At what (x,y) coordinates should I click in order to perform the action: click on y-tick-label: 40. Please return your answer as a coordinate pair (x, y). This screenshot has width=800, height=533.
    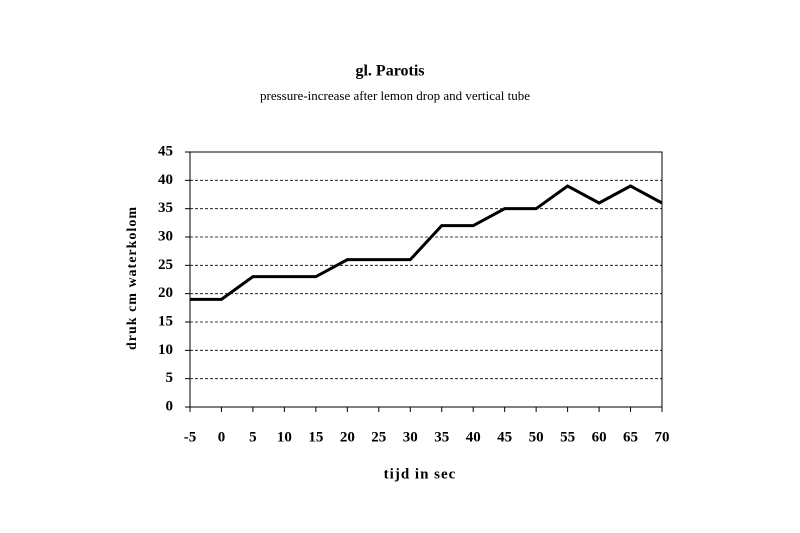
    Looking at the image, I should click on (165, 180).